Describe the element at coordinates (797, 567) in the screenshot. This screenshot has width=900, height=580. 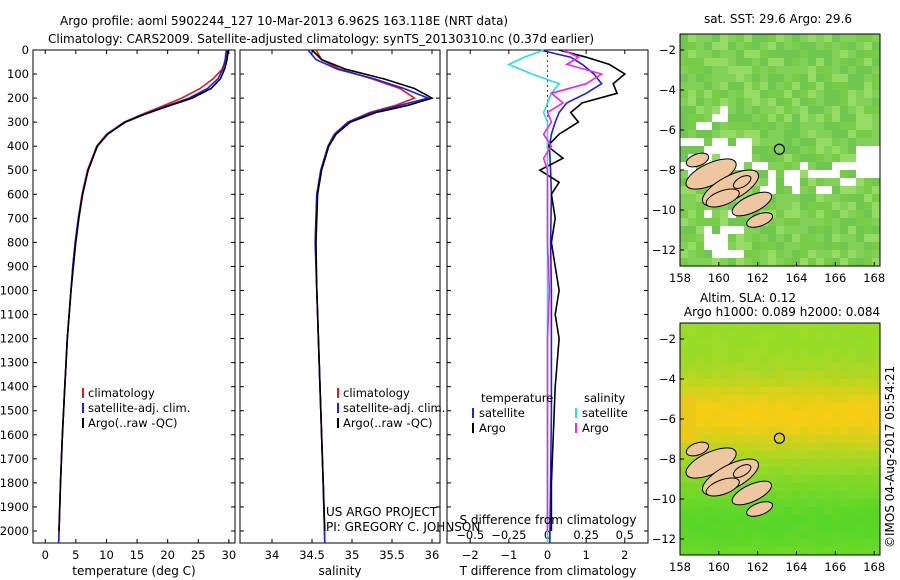
I see `x-tick-label: 164` at that location.